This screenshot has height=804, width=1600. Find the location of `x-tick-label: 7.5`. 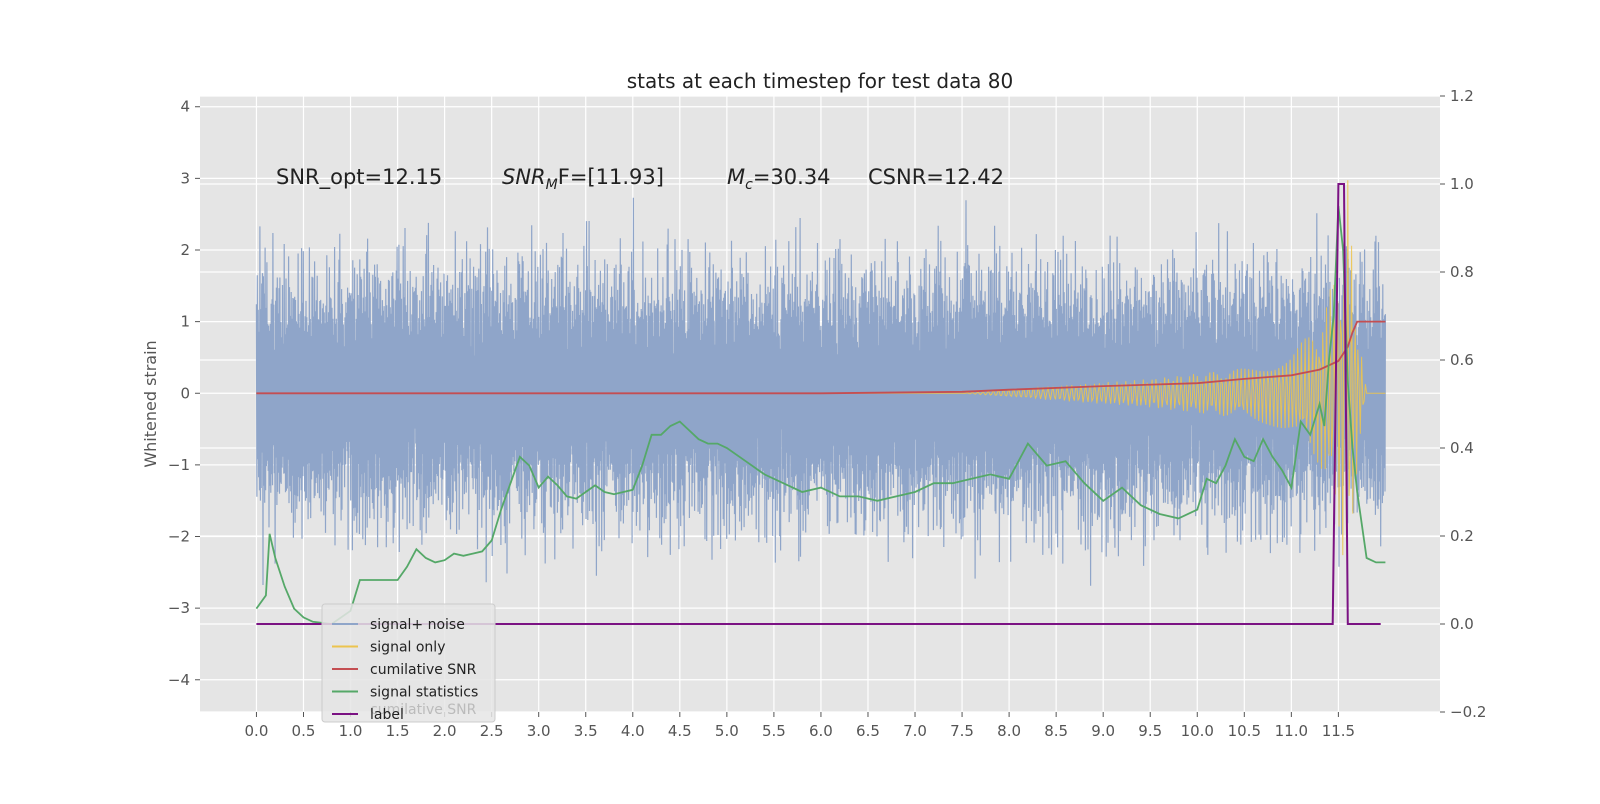

x-tick-label: 7.5 is located at coordinates (962, 731).